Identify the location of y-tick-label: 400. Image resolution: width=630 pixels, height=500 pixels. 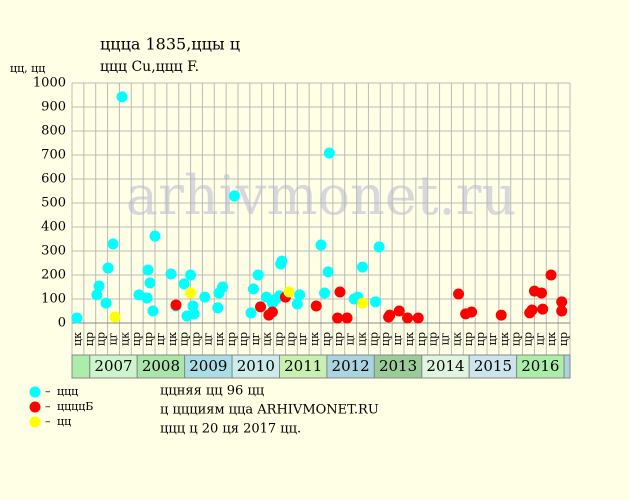
(53, 227).